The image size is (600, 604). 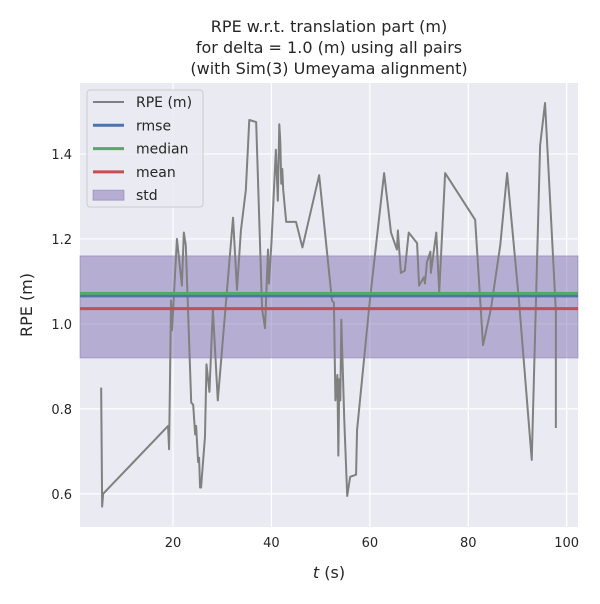 What do you see at coordinates (164, 103) in the screenshot?
I see `legend-label-rpe: RPE (m)` at bounding box center [164, 103].